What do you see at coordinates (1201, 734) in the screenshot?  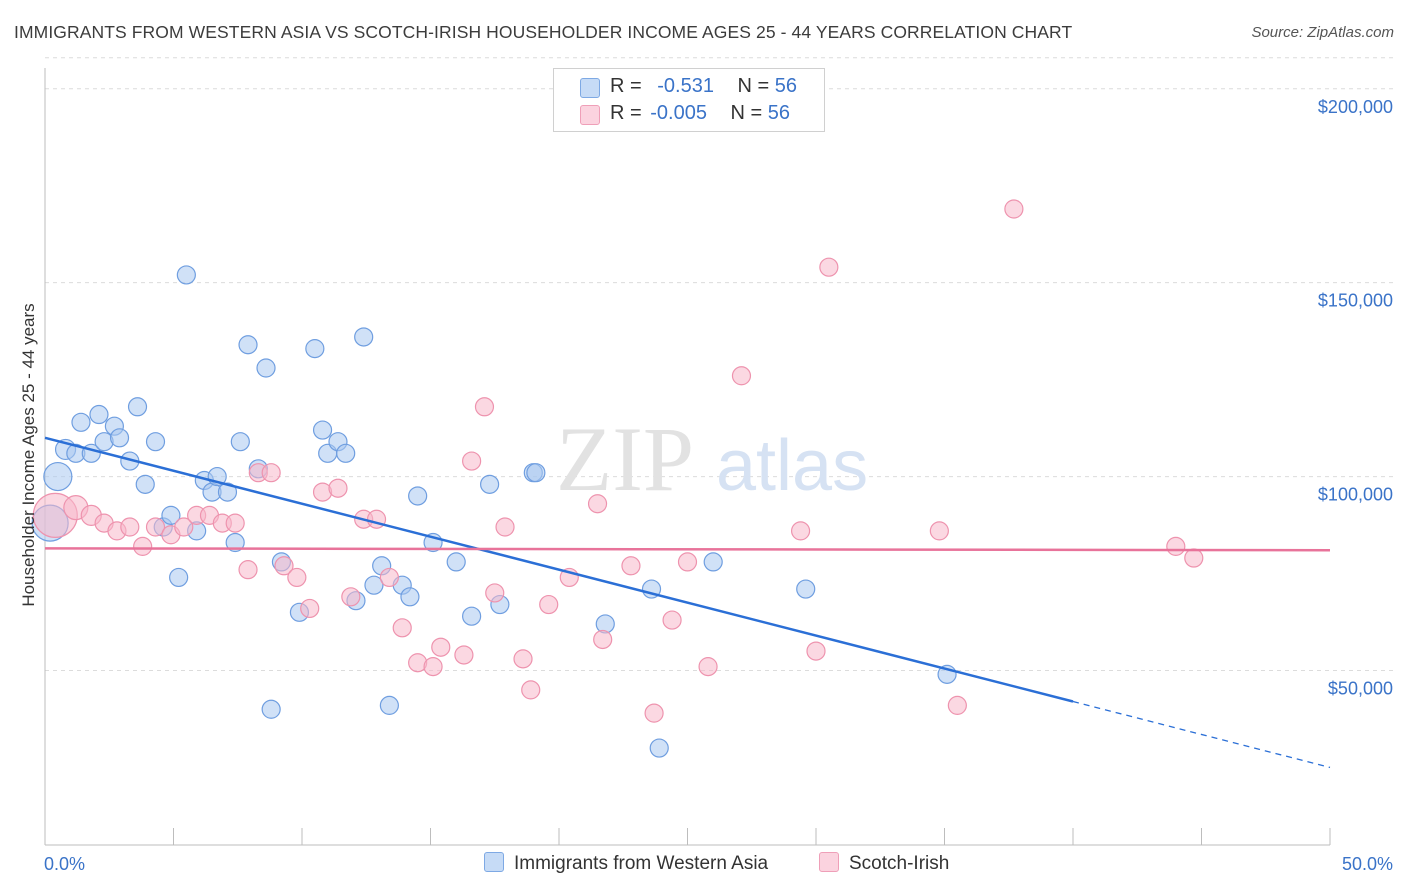 I see `trend-line-extension` at bounding box center [1201, 734].